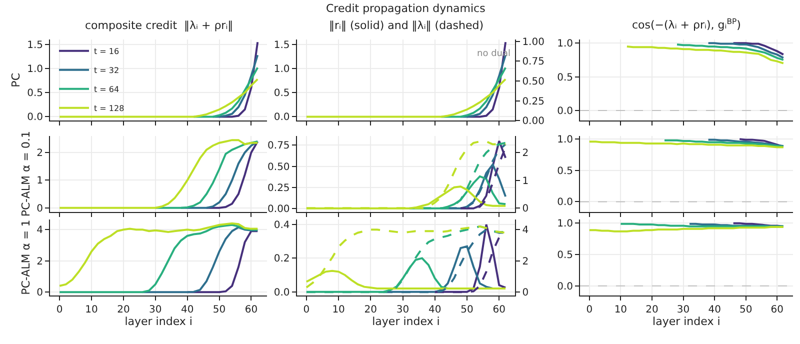 The image size is (800, 344). What do you see at coordinates (525, 181) in the screenshot?
I see `y2-tick-label: 1` at bounding box center [525, 181].